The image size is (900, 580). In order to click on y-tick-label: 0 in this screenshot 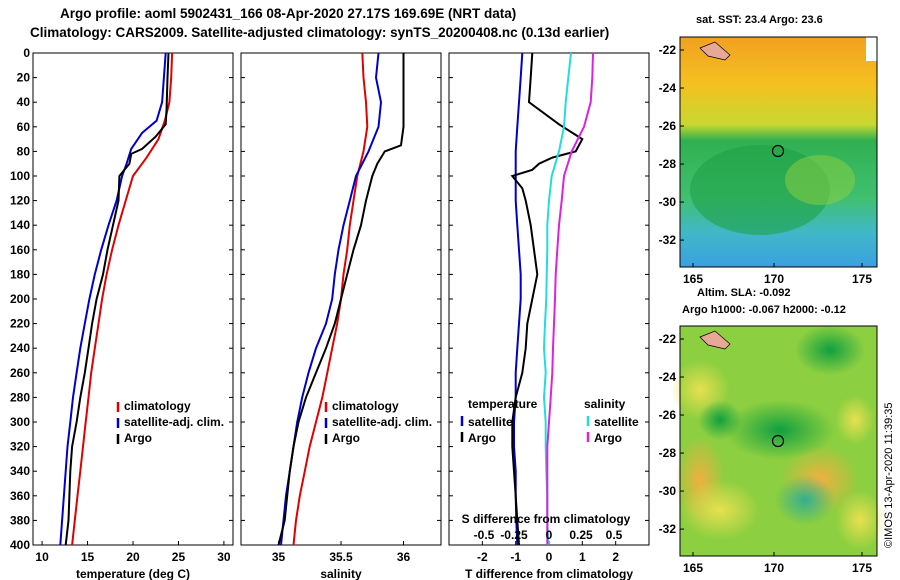, I will do `click(26, 53)`.